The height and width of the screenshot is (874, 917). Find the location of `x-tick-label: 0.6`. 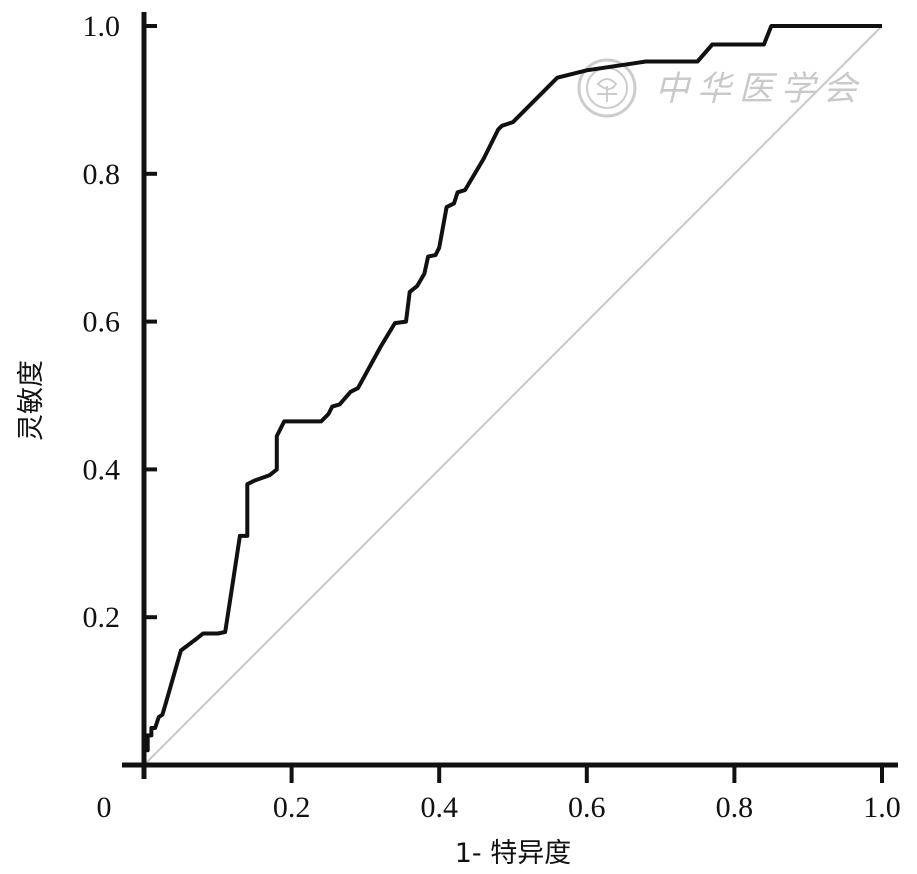

x-tick-label: 0.6 is located at coordinates (587, 807).